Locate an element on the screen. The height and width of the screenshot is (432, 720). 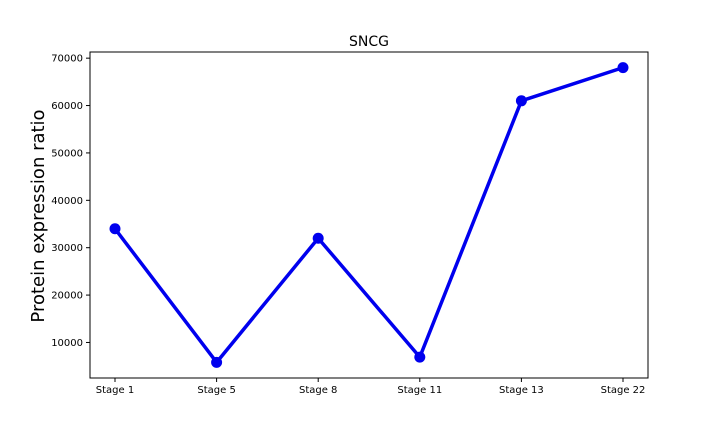
x-tick-label: Stage 13 is located at coordinates (521, 390).